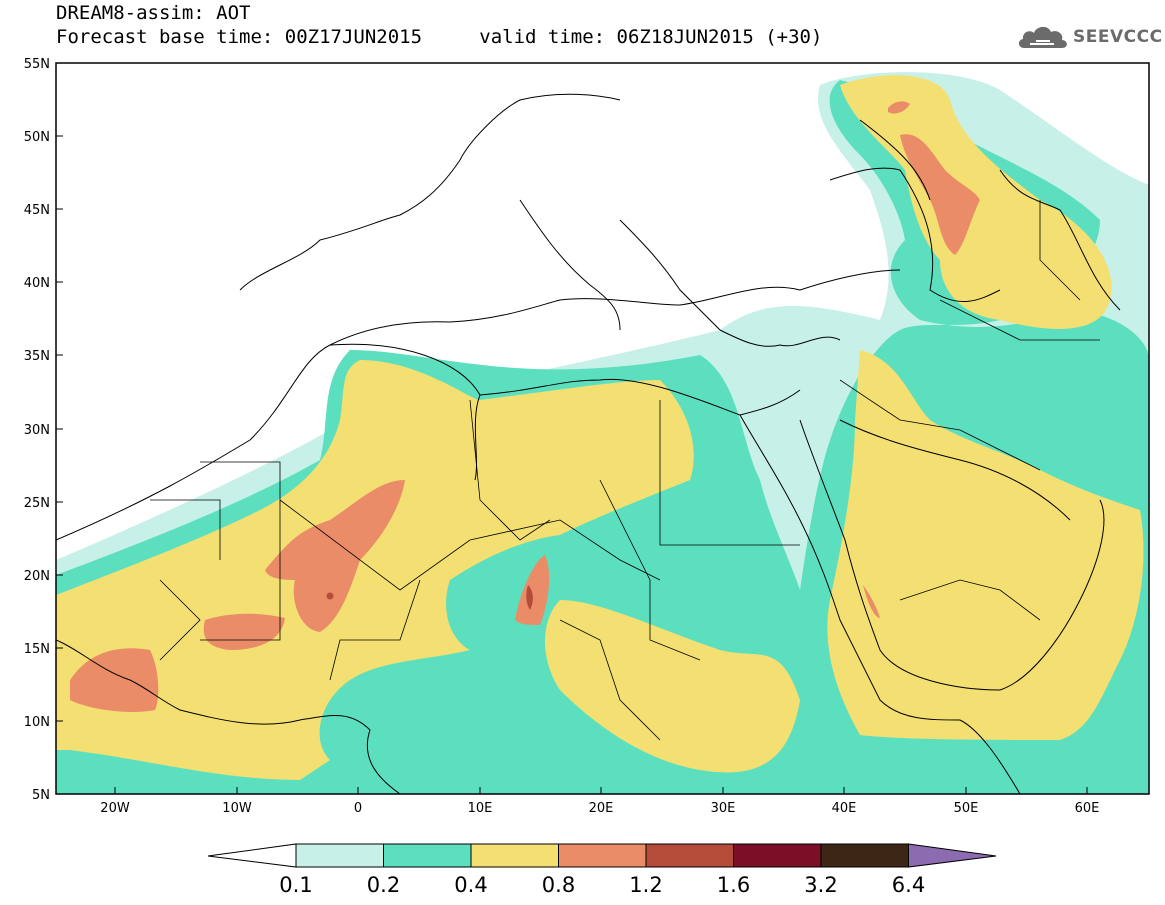  I want to click on lon-label: 10E, so click(480, 808).